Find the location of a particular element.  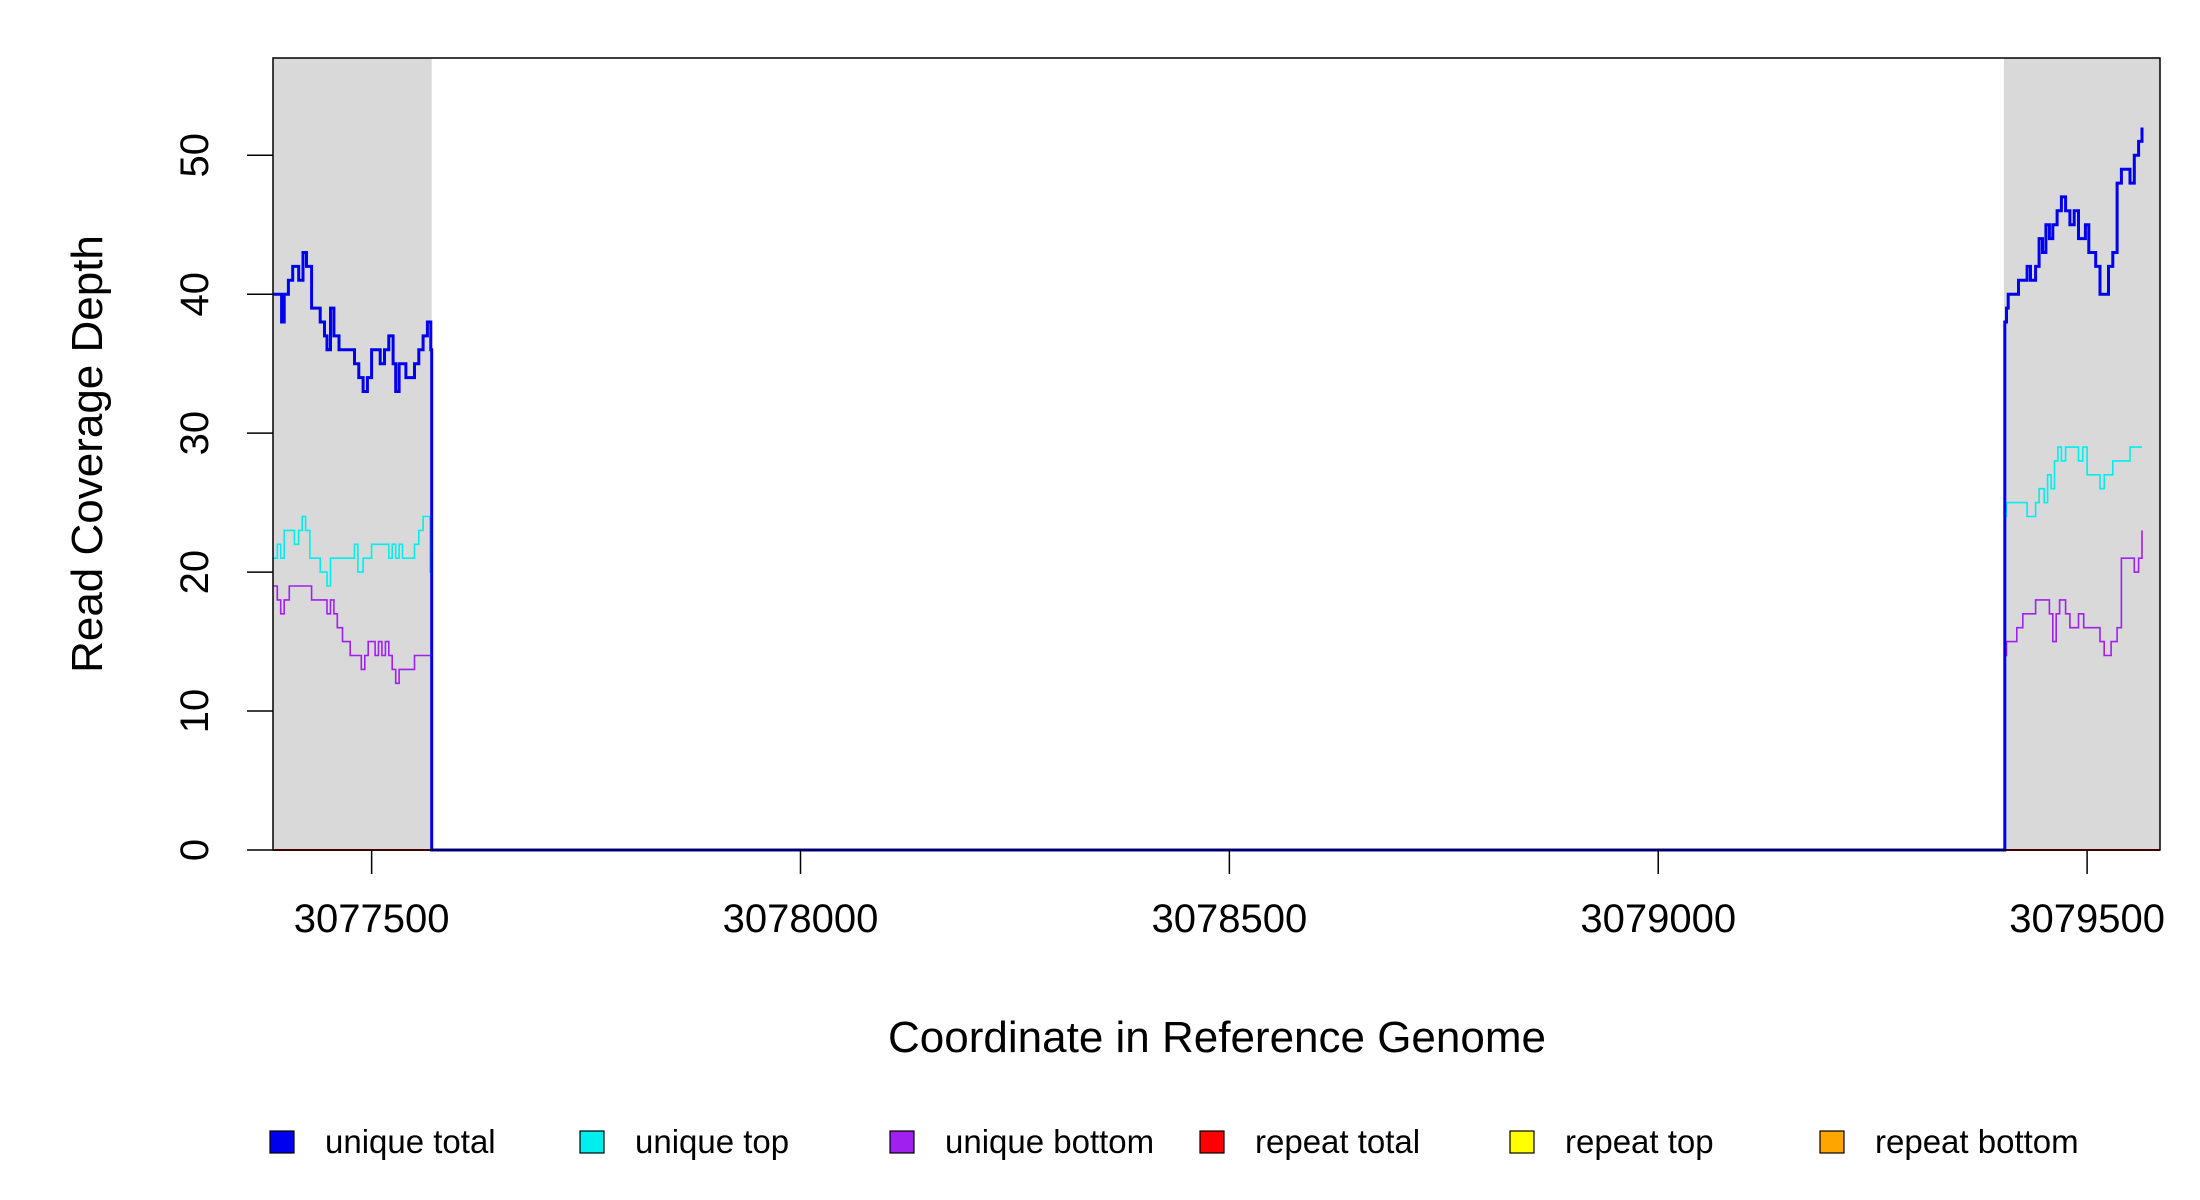

legend-swatch-repeat-bottom is located at coordinates (1832, 1142).